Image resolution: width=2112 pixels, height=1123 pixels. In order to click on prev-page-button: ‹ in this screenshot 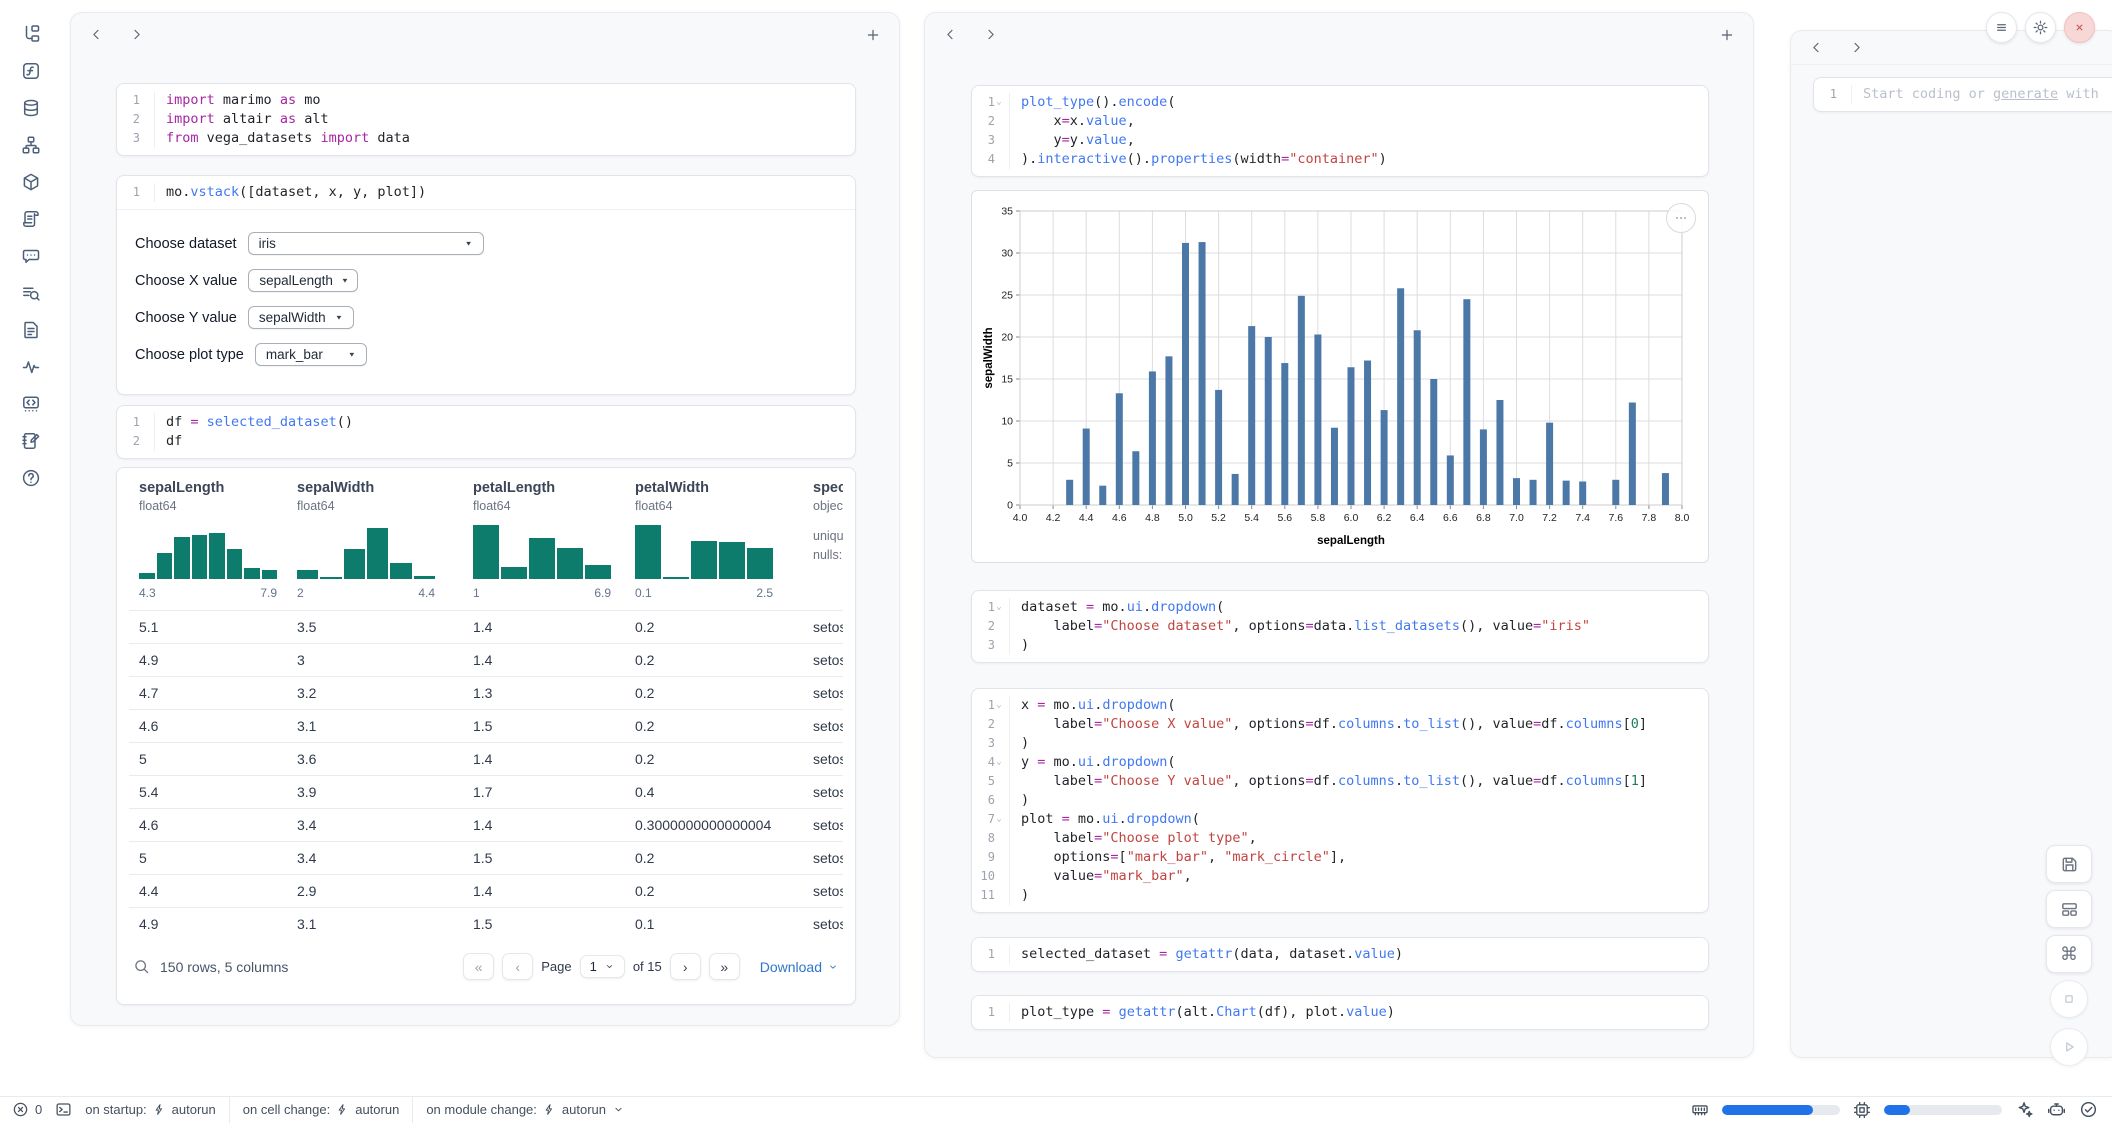, I will do `click(518, 966)`.